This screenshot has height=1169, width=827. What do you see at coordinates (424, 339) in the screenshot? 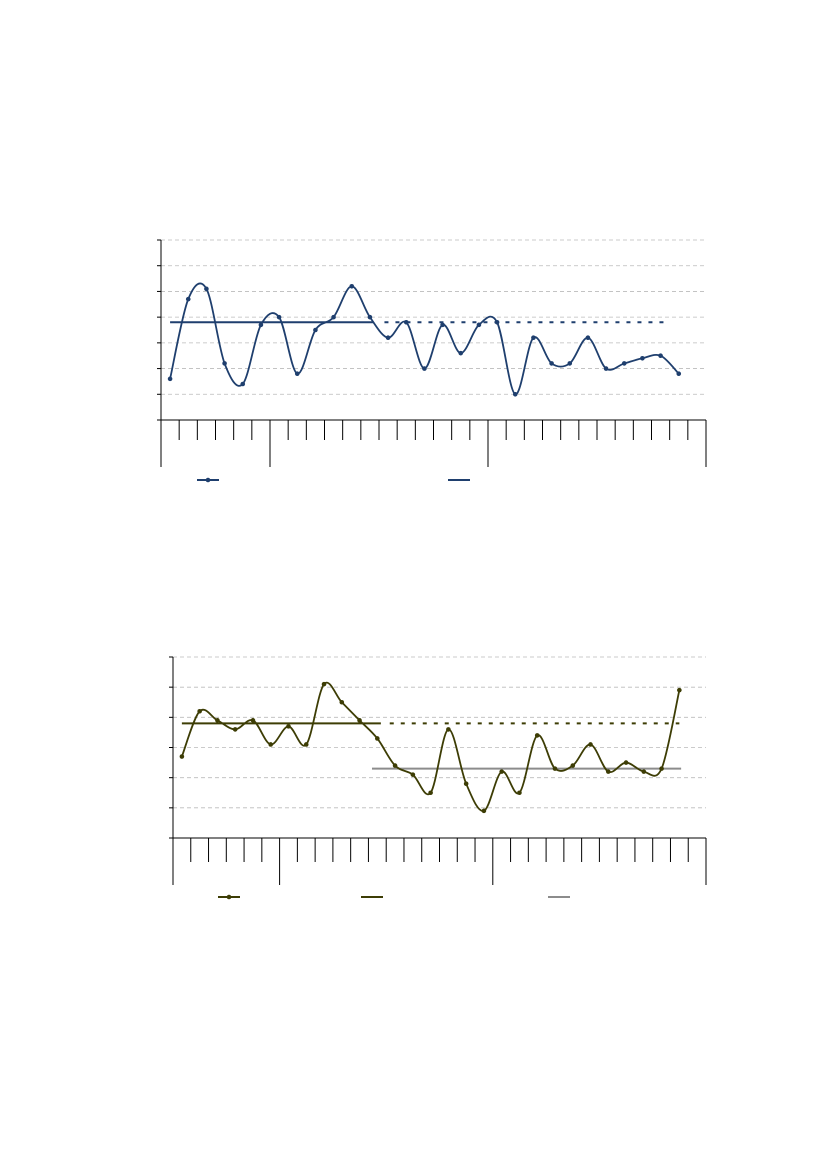
I see `series-line` at bounding box center [424, 339].